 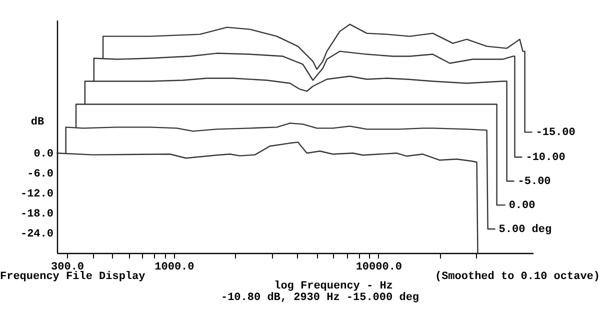 What do you see at coordinates (73, 277) in the screenshot?
I see `text: Frequency File Display` at bounding box center [73, 277].